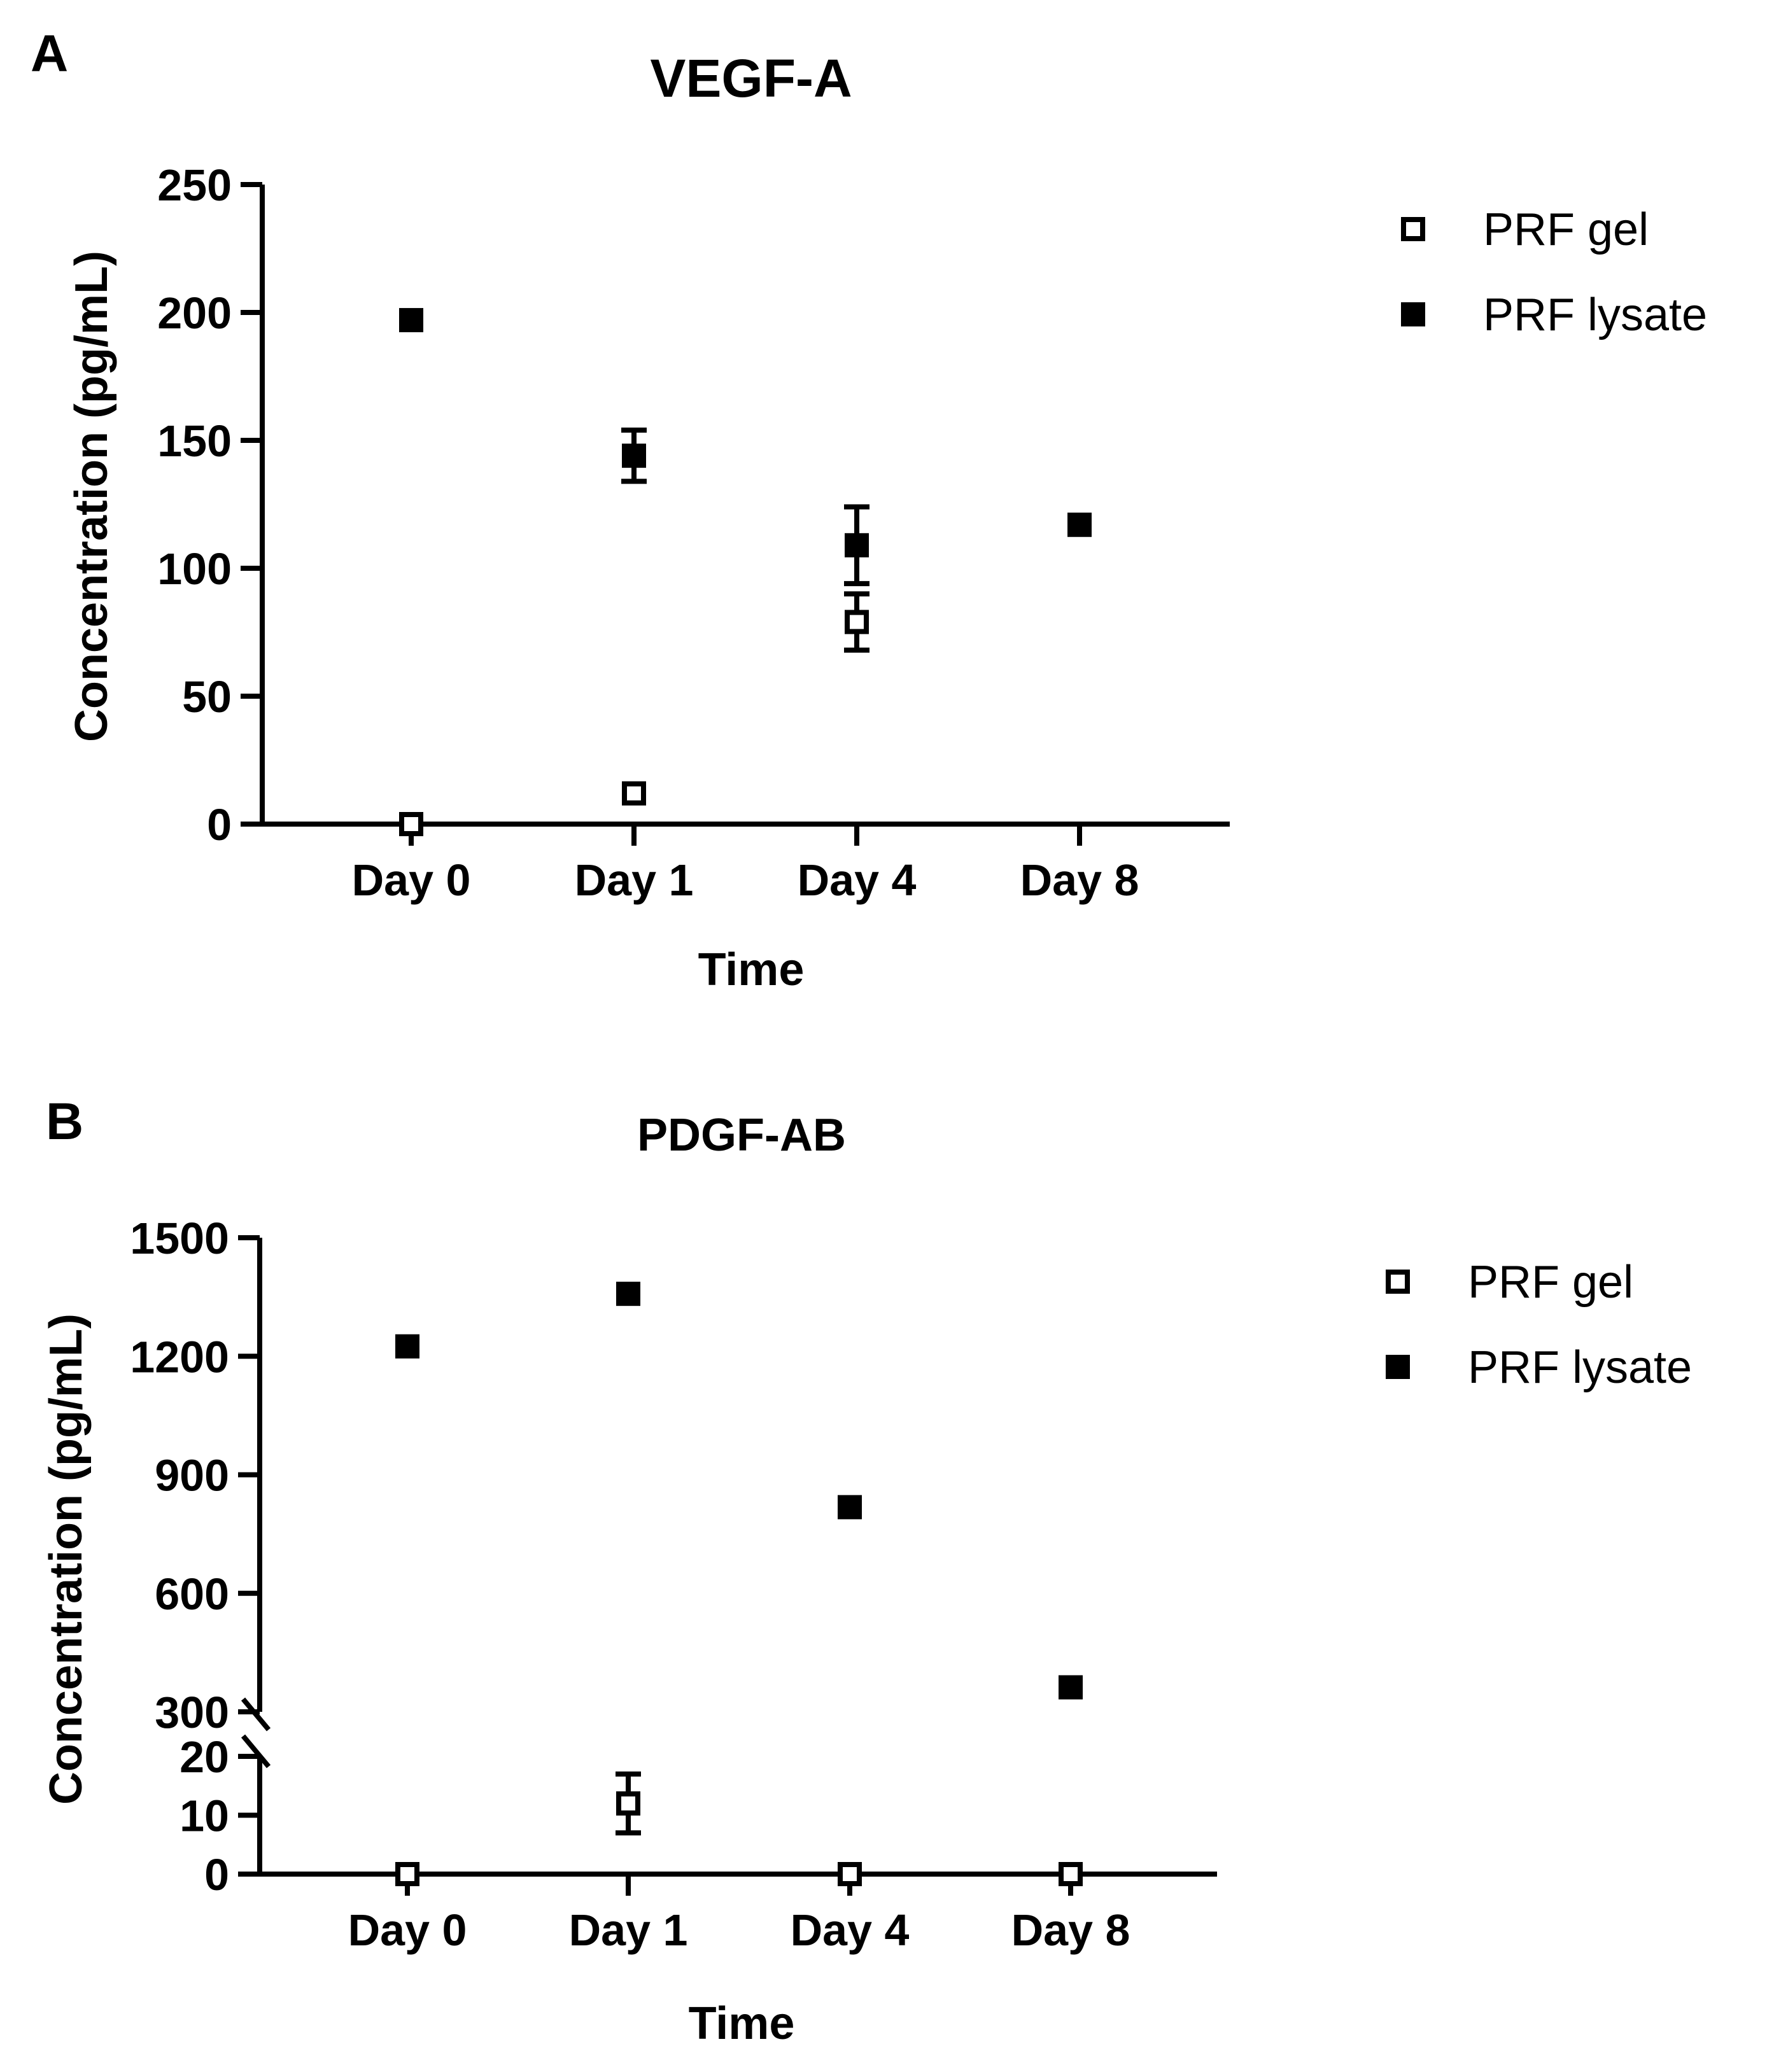 The image size is (1781, 2072). Describe the element at coordinates (179, 1357) in the screenshot. I see `y-tick-label: 1200` at that location.